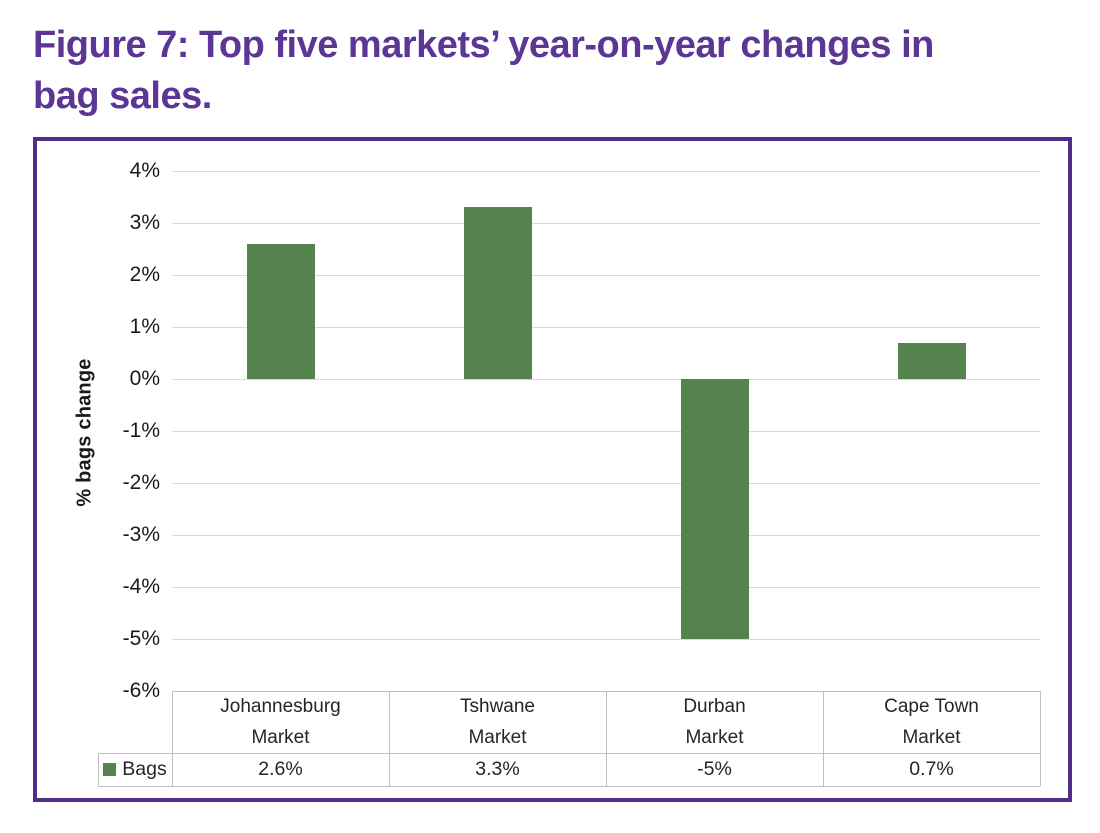  I want to click on category-label: Johannesburg Market, so click(280, 722).